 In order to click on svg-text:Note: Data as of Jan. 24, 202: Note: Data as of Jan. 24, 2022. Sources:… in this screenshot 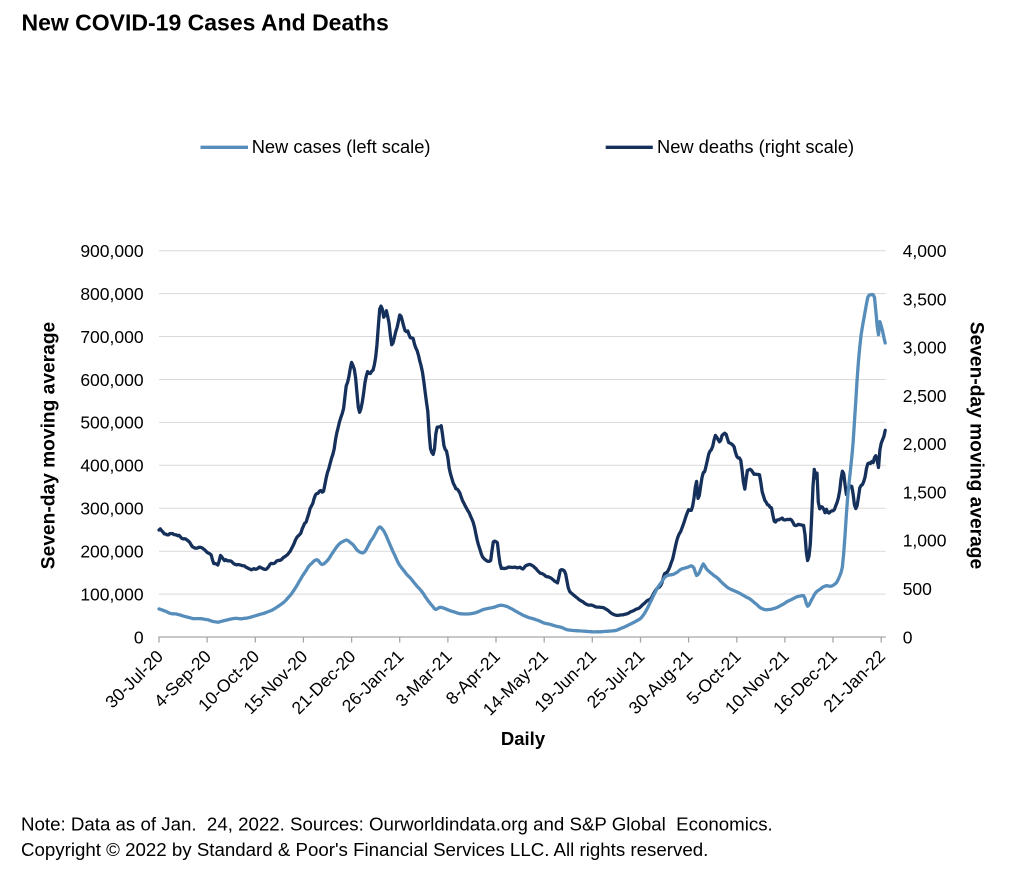, I will do `click(397, 823)`.